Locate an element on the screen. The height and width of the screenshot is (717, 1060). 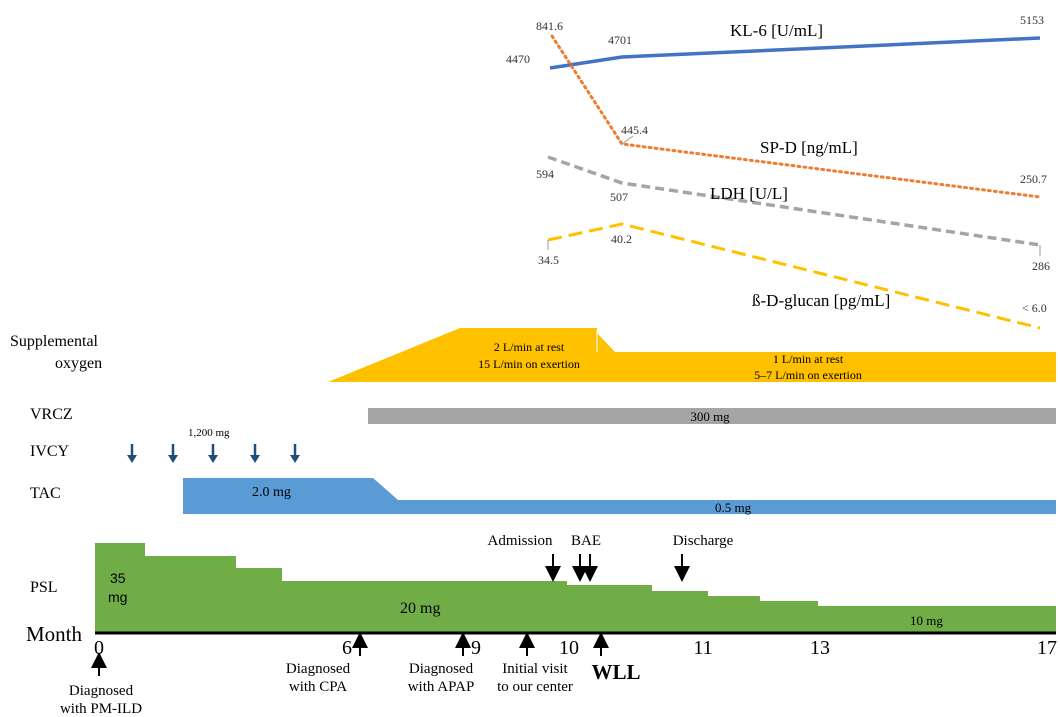
ivcy-row: IVCY 1,200 mg is located at coordinates (165, 445).